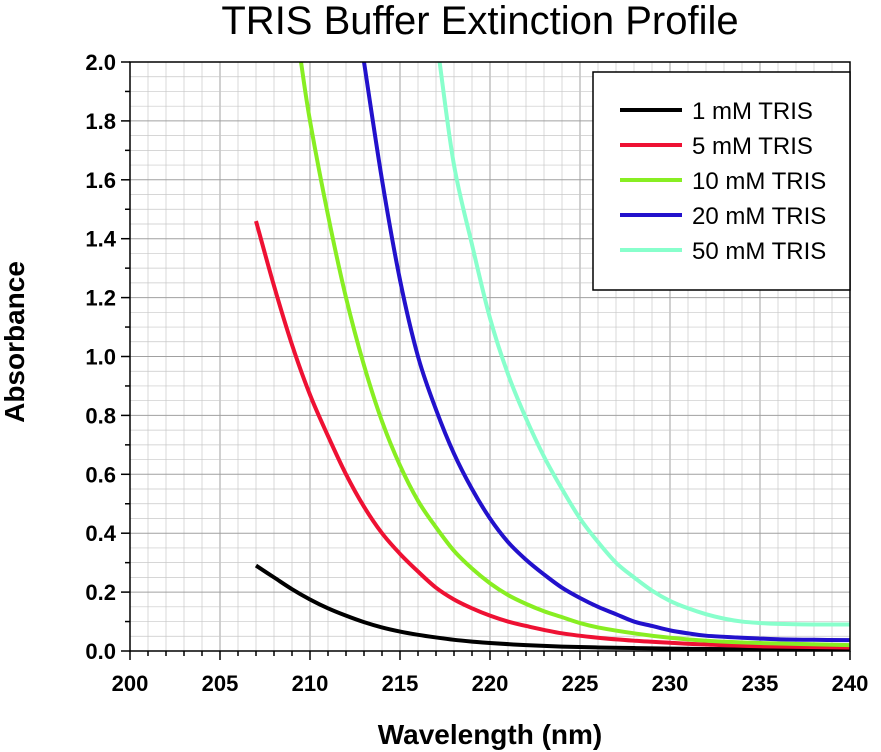 The image size is (881, 752). I want to click on legend-label: 20 mM TRIS, so click(759, 216).